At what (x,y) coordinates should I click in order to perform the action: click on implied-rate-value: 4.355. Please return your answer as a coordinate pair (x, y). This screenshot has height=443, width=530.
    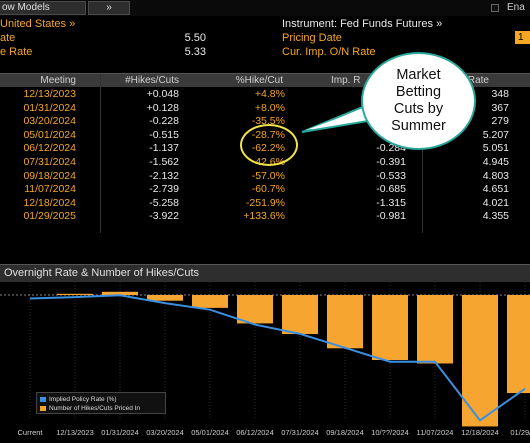
    Looking at the image, I should click on (495, 216).